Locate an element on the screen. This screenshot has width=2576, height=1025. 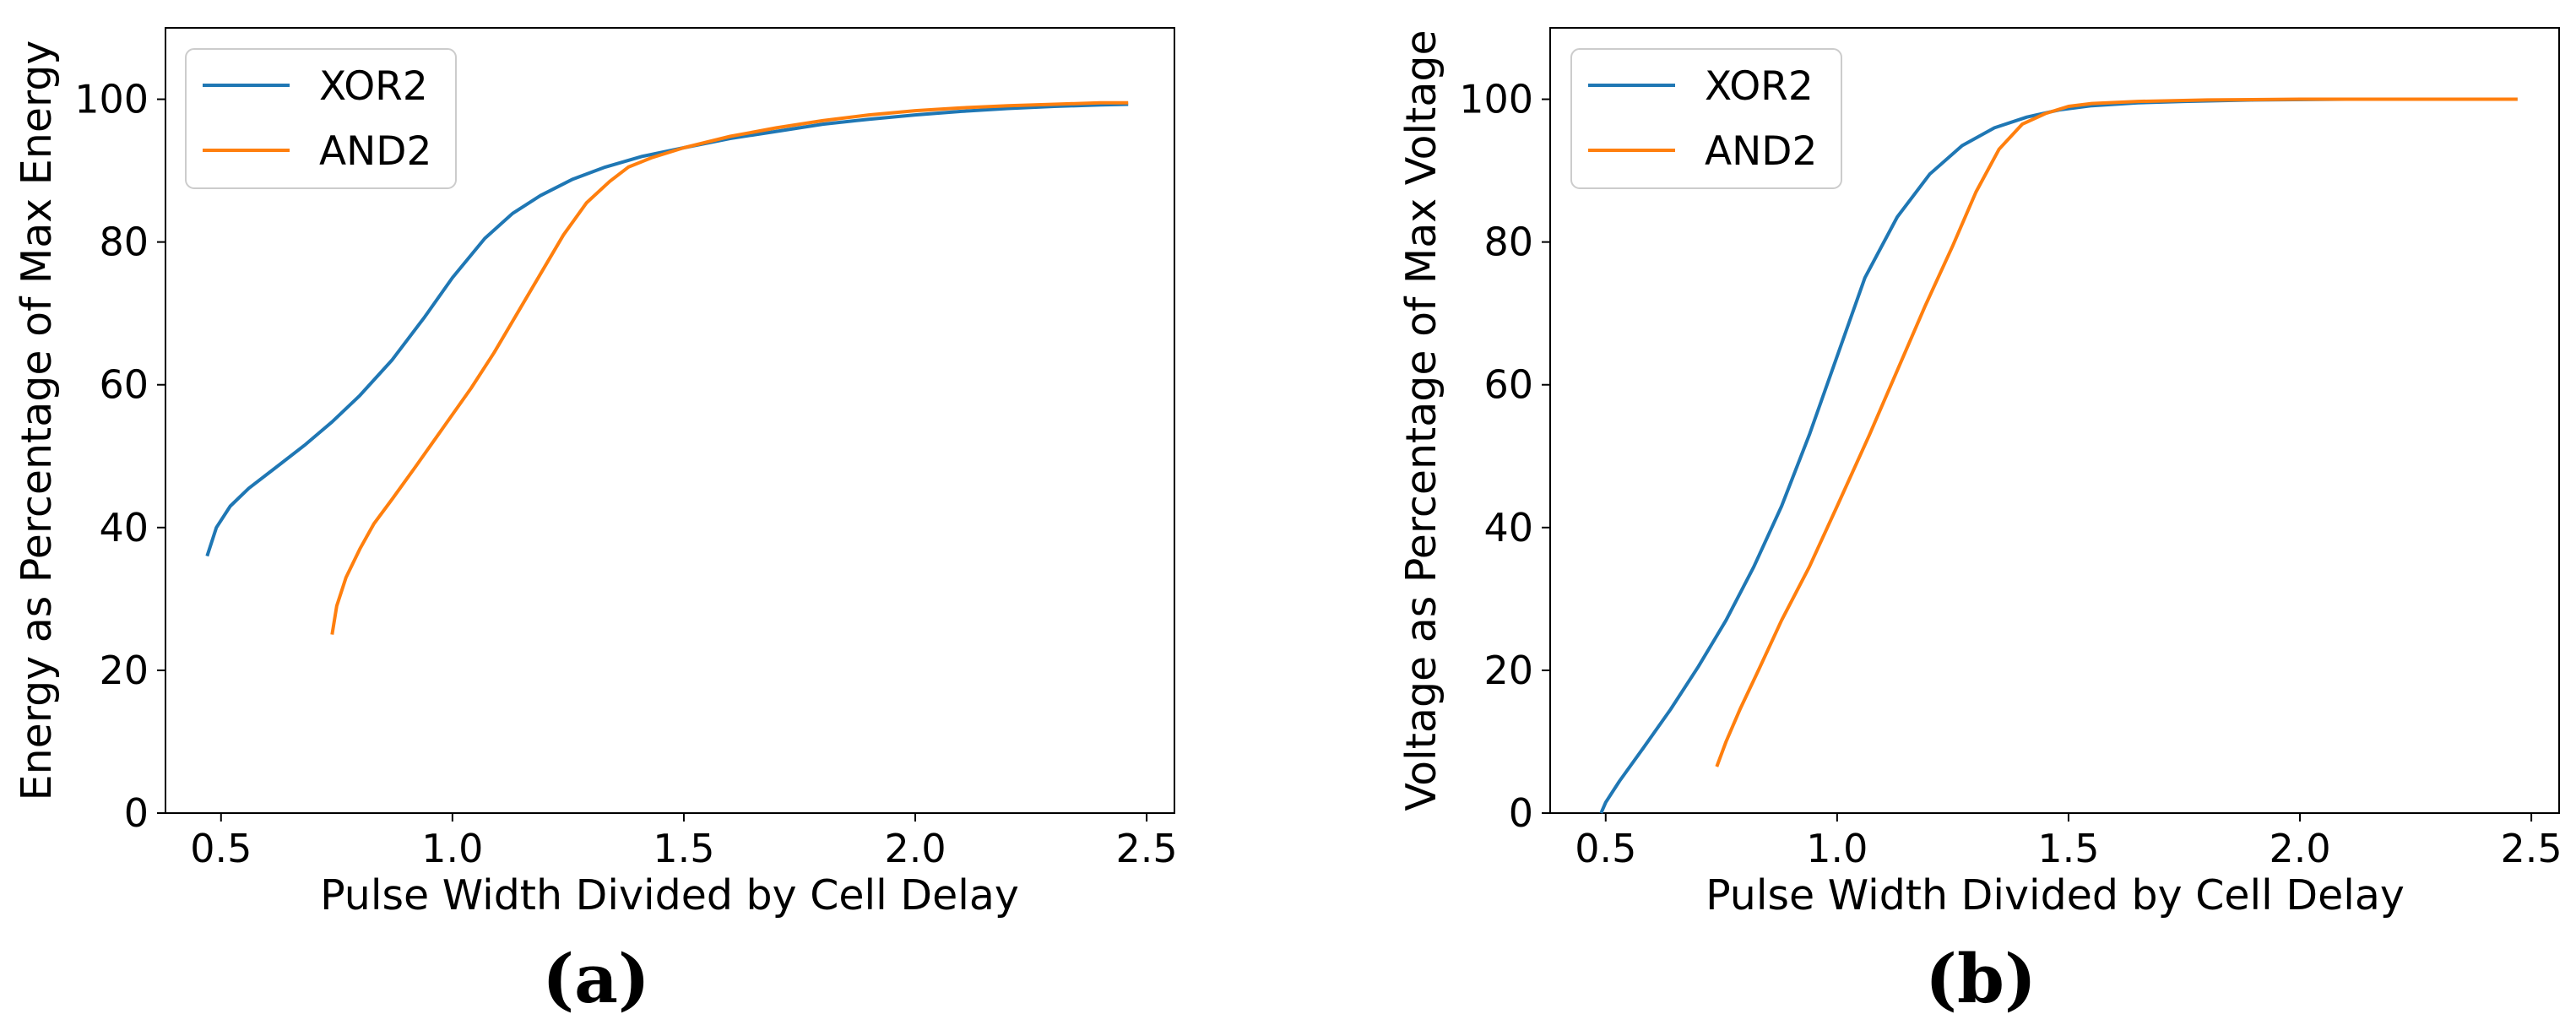
x-tick-label-b-4: 2.5 is located at coordinates (2532, 848).